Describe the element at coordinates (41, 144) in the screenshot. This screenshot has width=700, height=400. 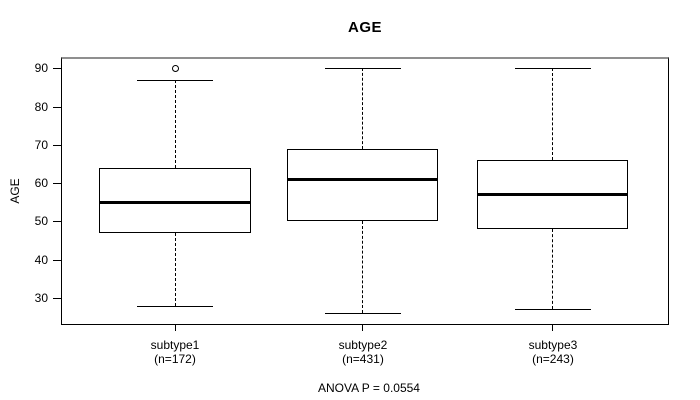
I see `y-tick-label: 70` at that location.